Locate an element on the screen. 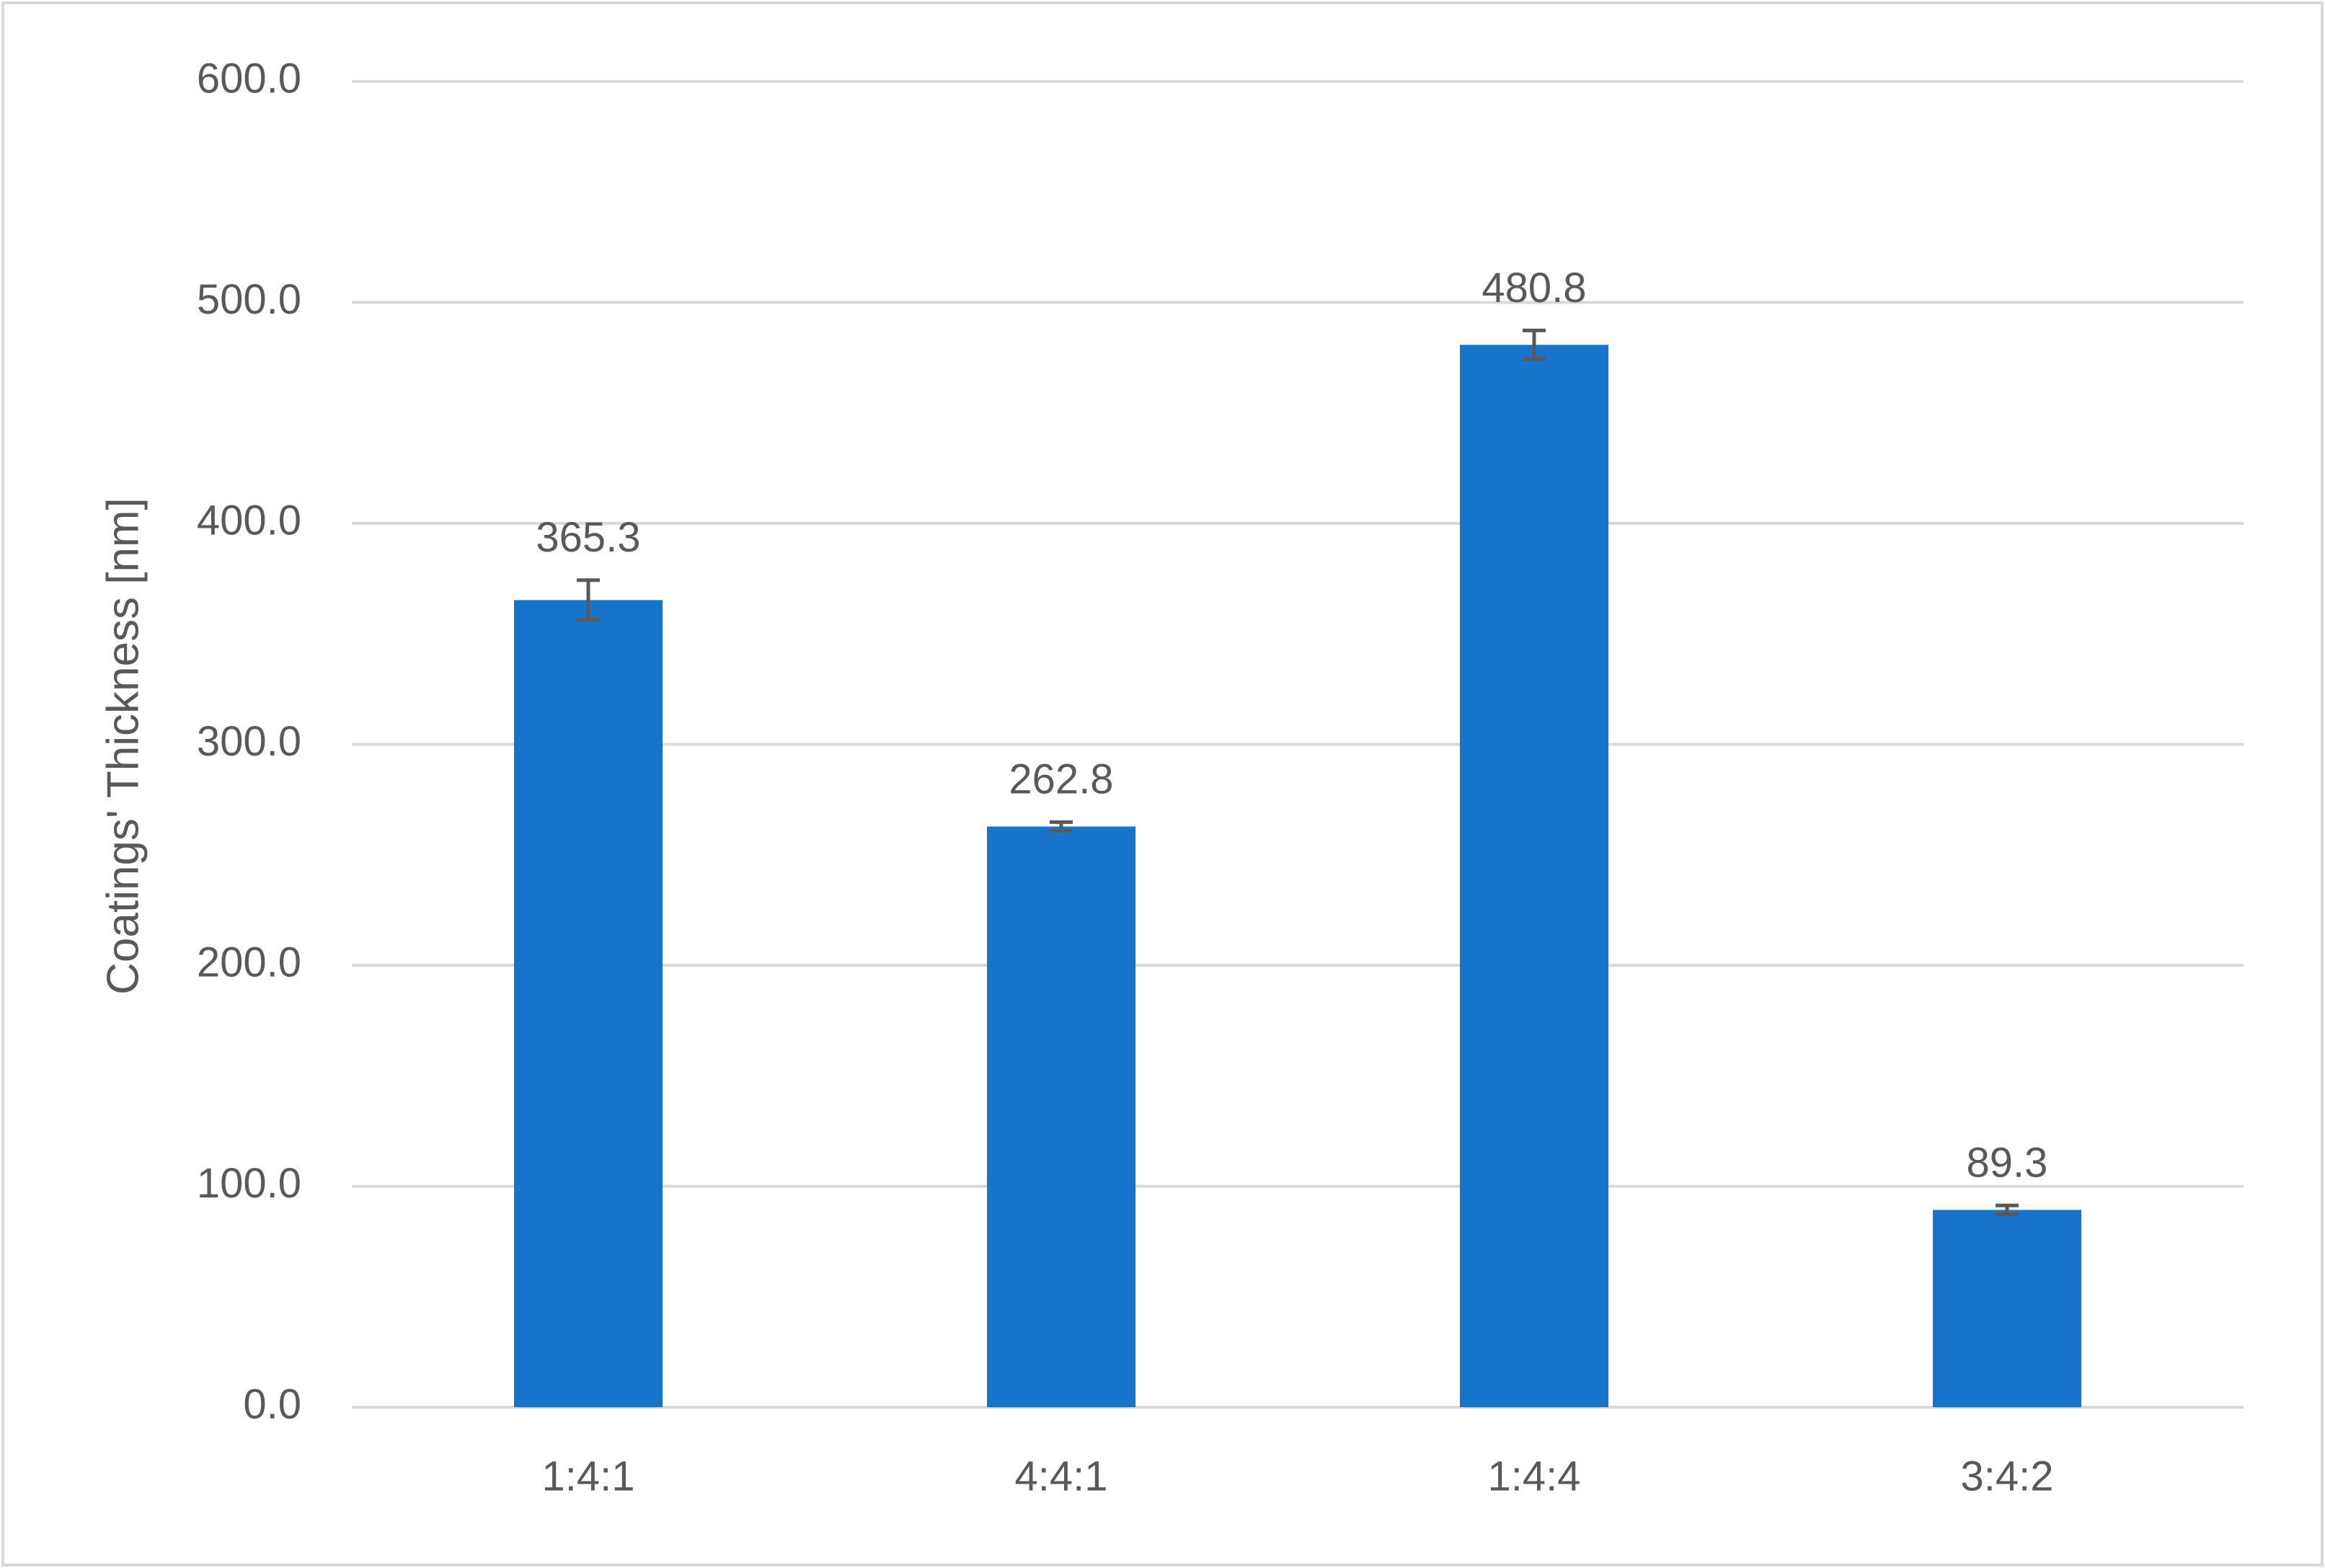 The height and width of the screenshot is (1568, 2325). y-tick-label: 500.0 is located at coordinates (249, 299).